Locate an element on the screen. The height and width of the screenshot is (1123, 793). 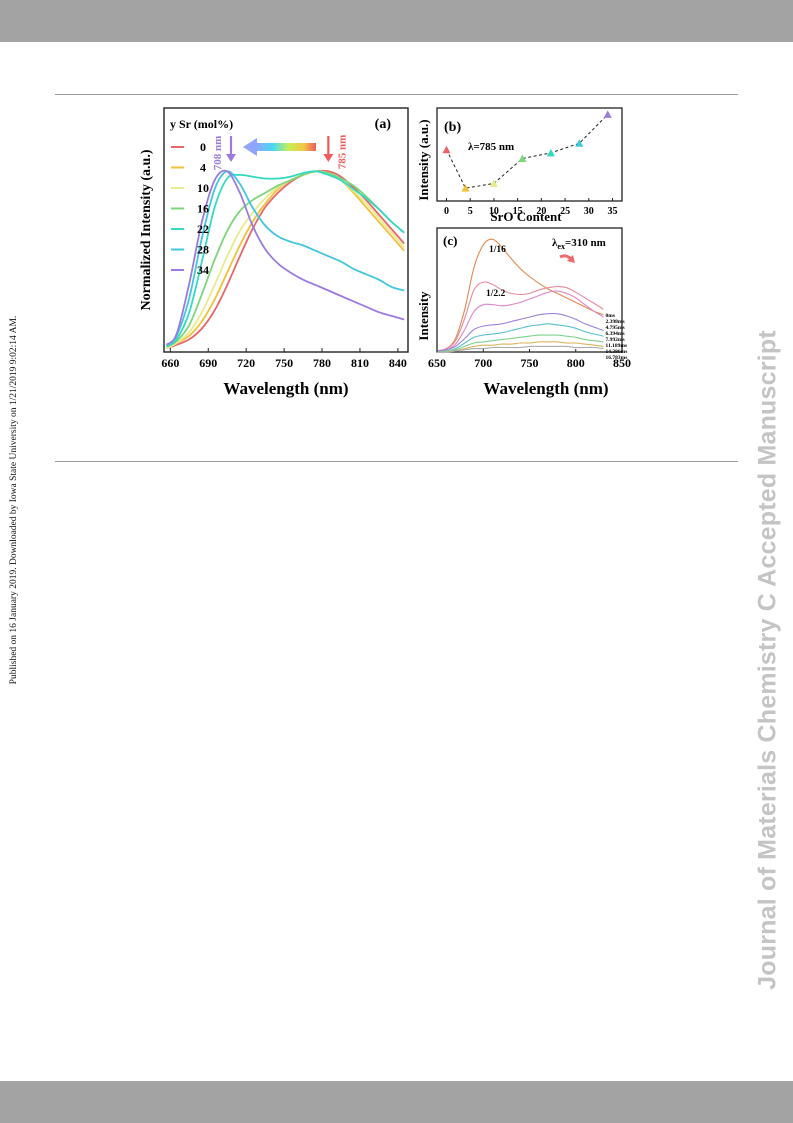
panel-b-tick-label: 0 is located at coordinates (446, 211).